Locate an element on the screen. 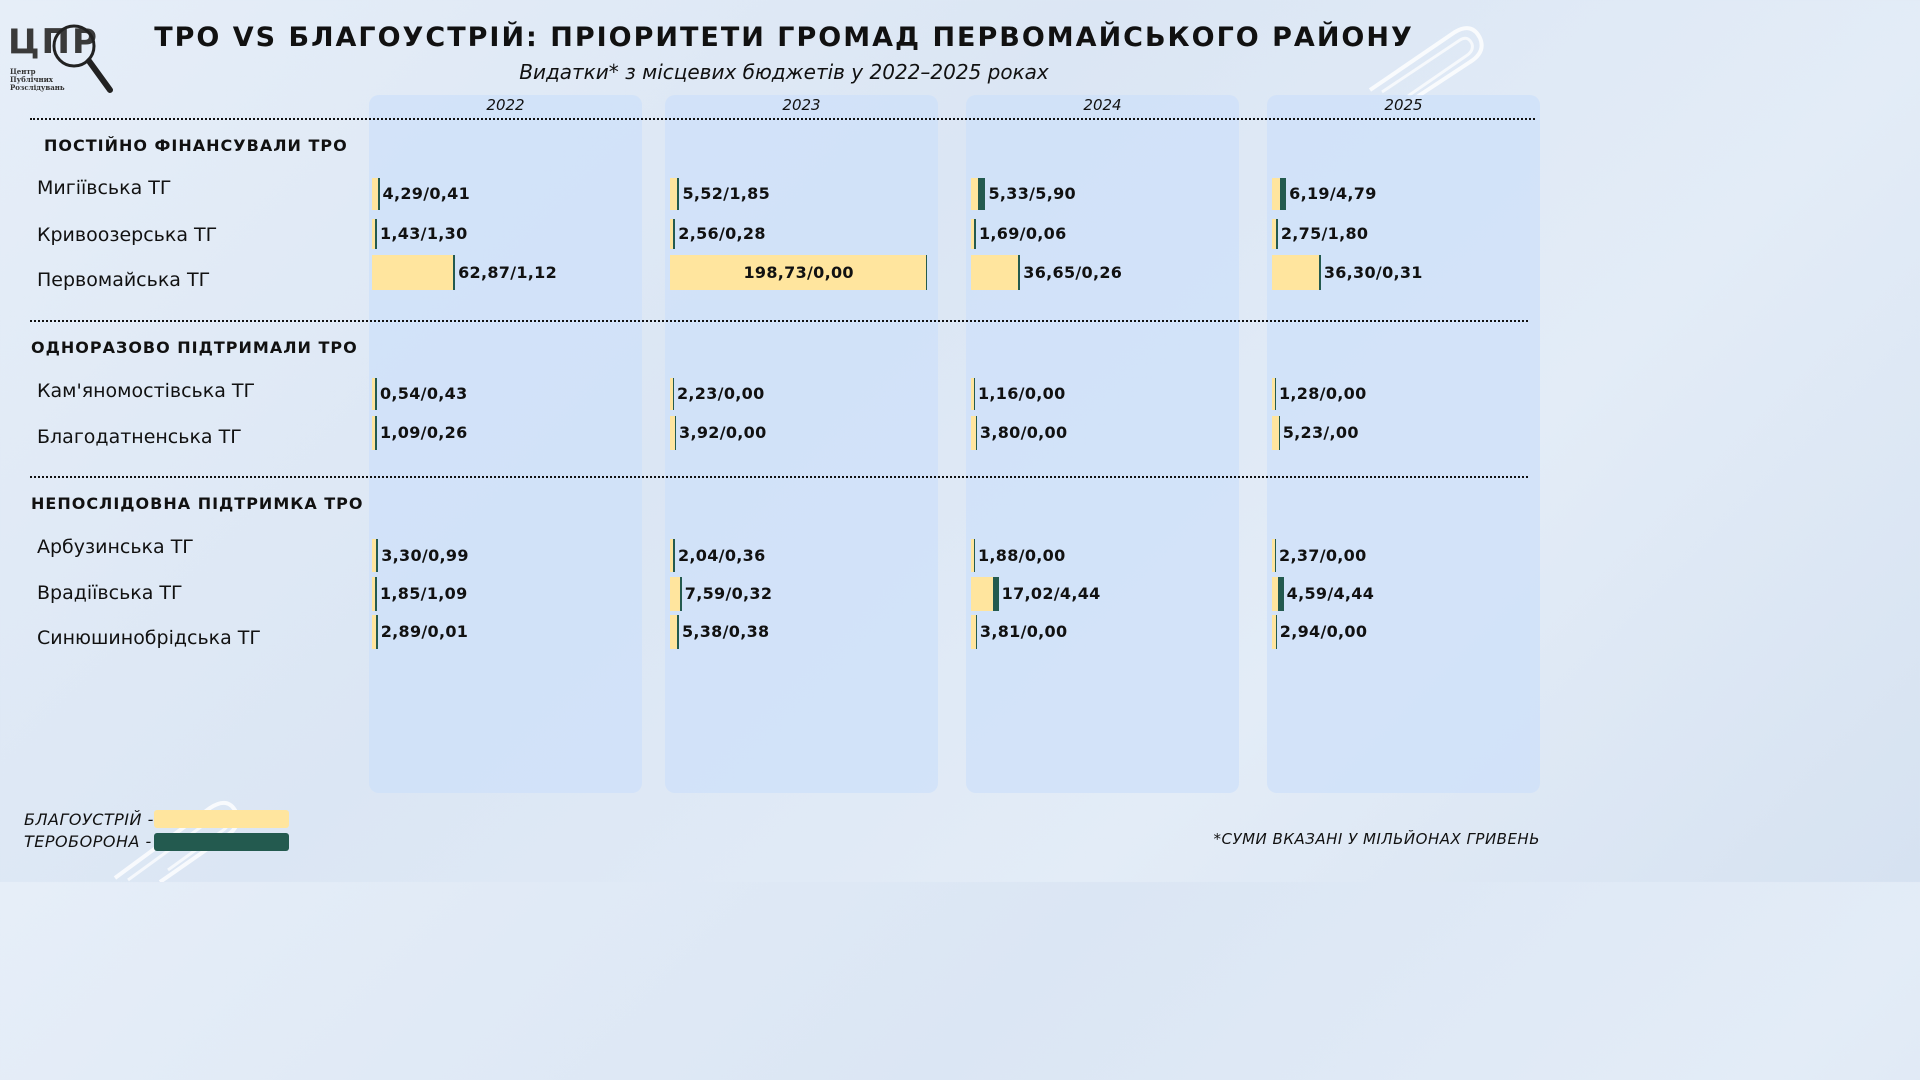 This screenshot has width=1920, height=1080. bar-value-label: 1,88/0,00 is located at coordinates (1022, 555).